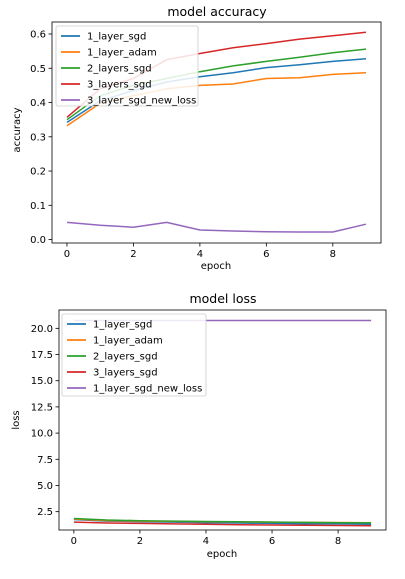 This screenshot has width=405, height=579. What do you see at coordinates (217, 11) in the screenshot?
I see `chart-title: model accuracy` at bounding box center [217, 11].